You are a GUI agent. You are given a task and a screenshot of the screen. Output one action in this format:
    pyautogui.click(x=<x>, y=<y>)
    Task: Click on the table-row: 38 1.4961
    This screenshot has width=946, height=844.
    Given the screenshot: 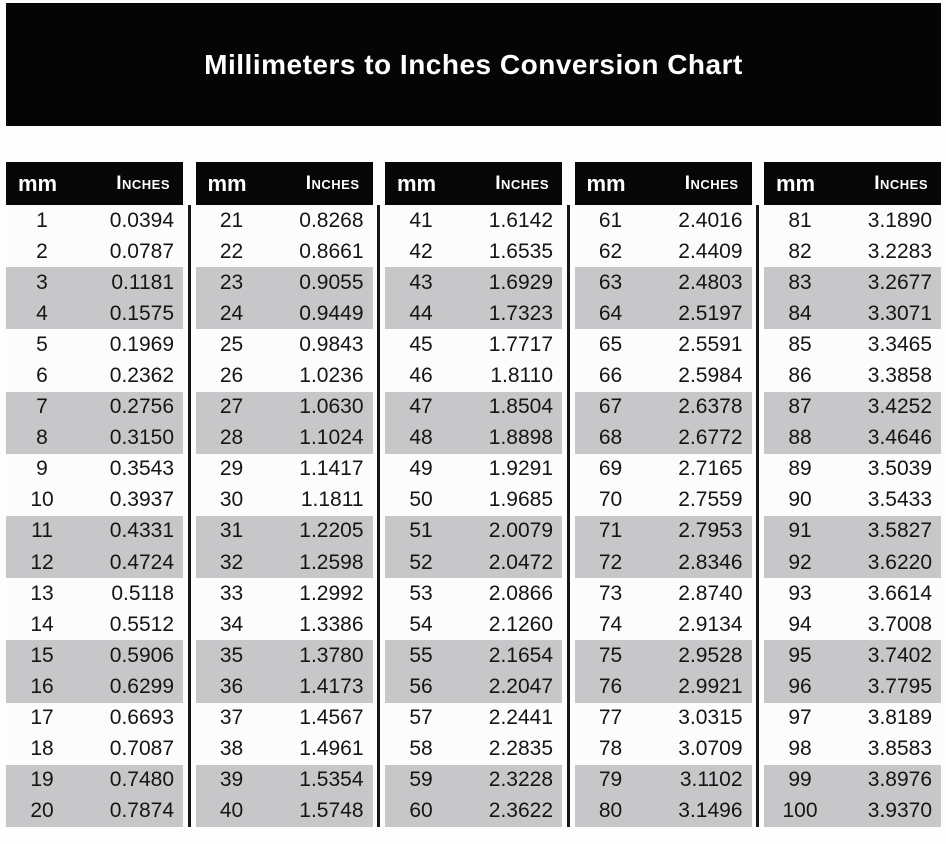 What is the action you would take?
    pyautogui.click(x=284, y=749)
    